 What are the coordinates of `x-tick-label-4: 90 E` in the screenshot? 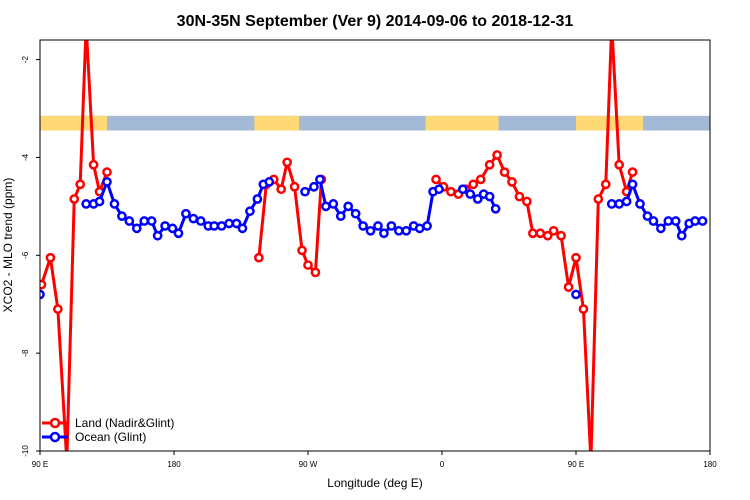 It's located at (576, 464).